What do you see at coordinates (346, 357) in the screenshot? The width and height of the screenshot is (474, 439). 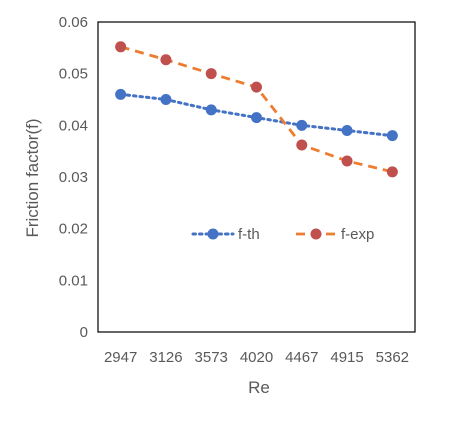 I see `x-tick-label: 4915` at bounding box center [346, 357].